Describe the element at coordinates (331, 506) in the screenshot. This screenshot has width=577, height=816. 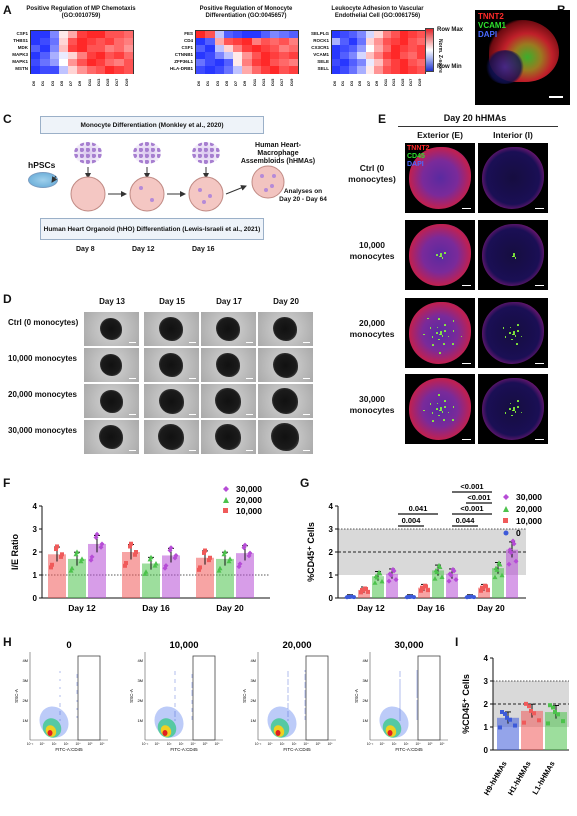
I see `y-tick-label: 4` at that location.